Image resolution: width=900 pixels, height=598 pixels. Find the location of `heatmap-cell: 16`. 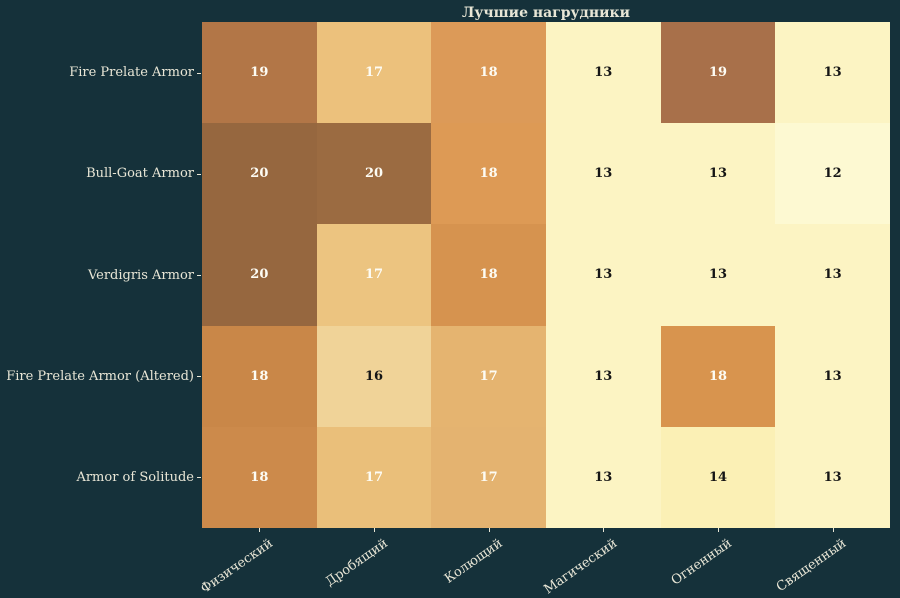

heatmap-cell: 16 is located at coordinates (374, 376).